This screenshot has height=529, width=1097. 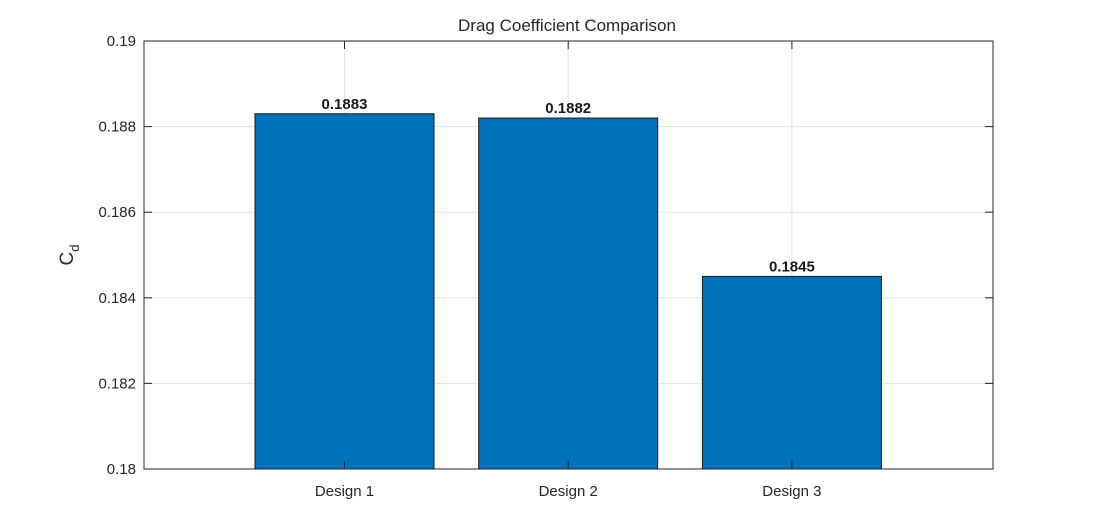 I want to click on y-tick-label: 0.186, so click(x=117, y=212).